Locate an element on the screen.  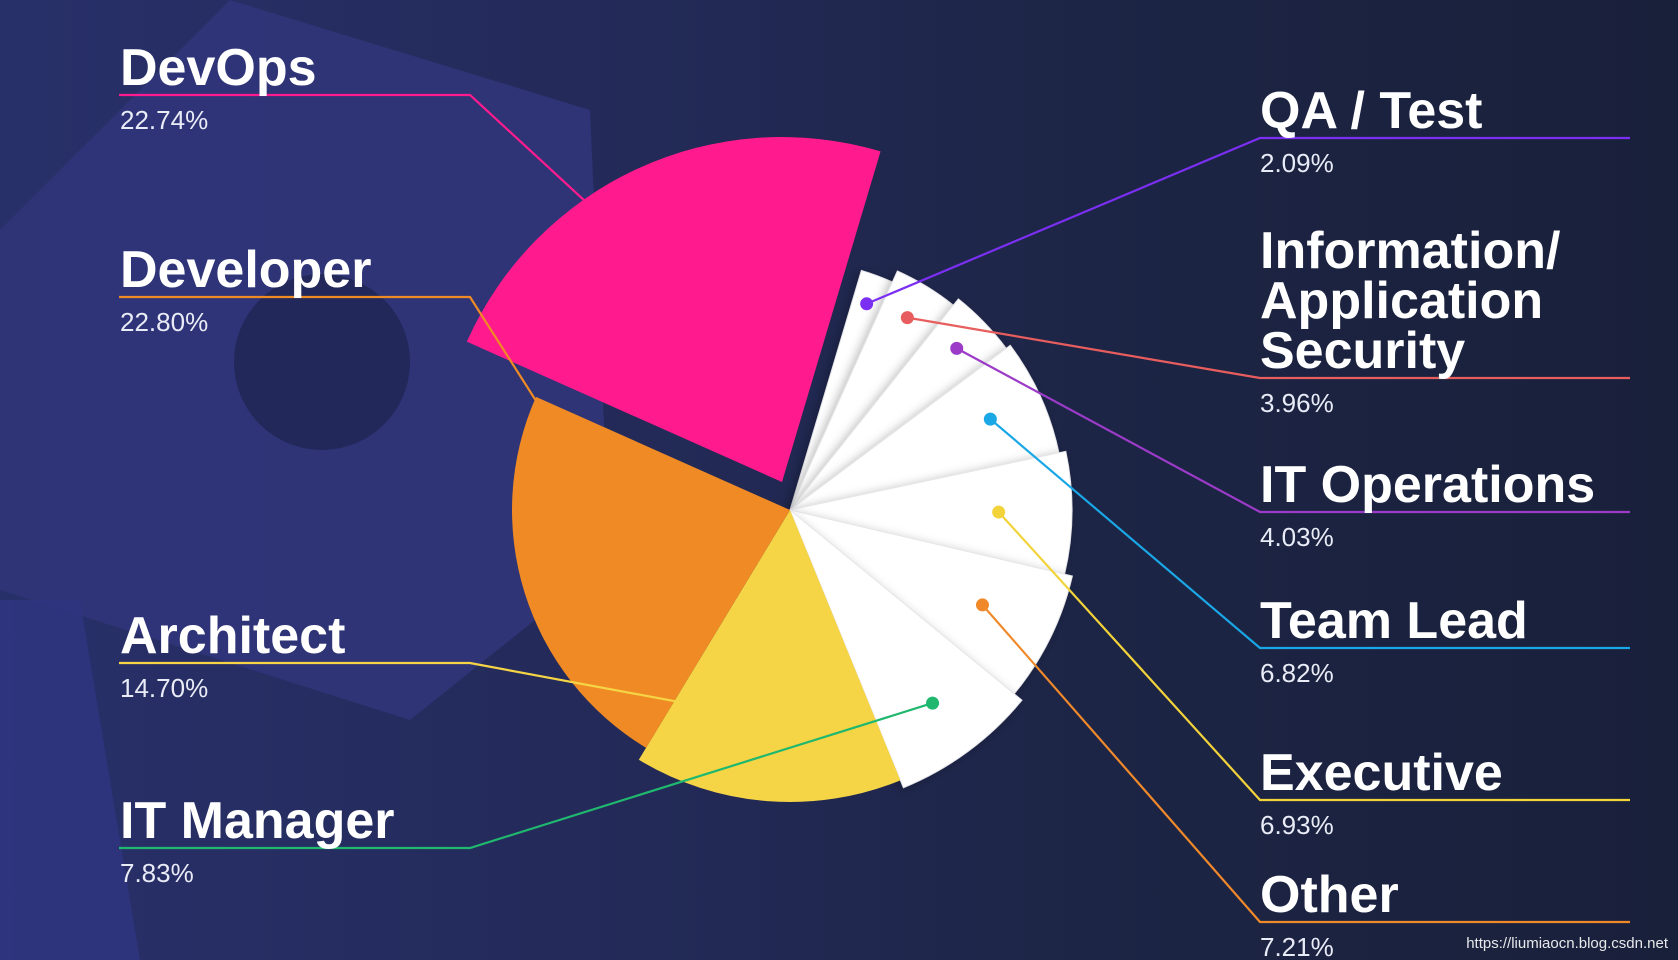
slice-label-team-lead: Team Lead is located at coordinates (1394, 621).